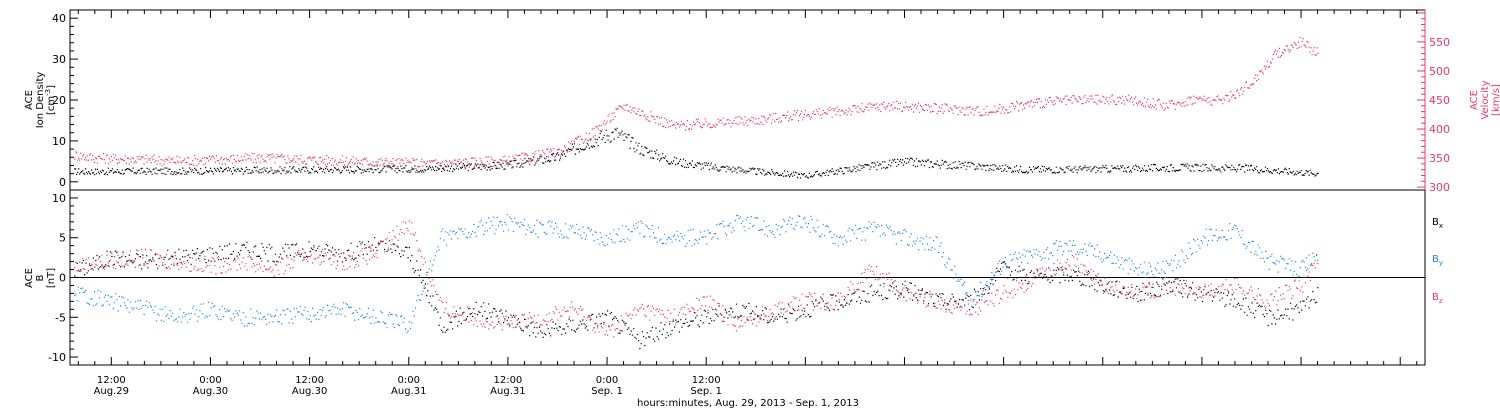  What do you see at coordinates (60, 317) in the screenshot?
I see `bottom-left-tick-label: -5` at bounding box center [60, 317].